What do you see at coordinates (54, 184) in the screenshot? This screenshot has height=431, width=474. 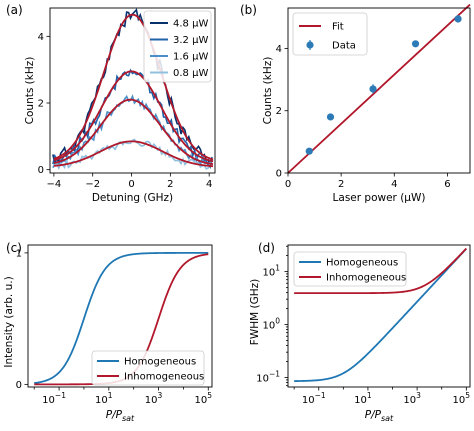 I see `x-tick-label: −4` at bounding box center [54, 184].